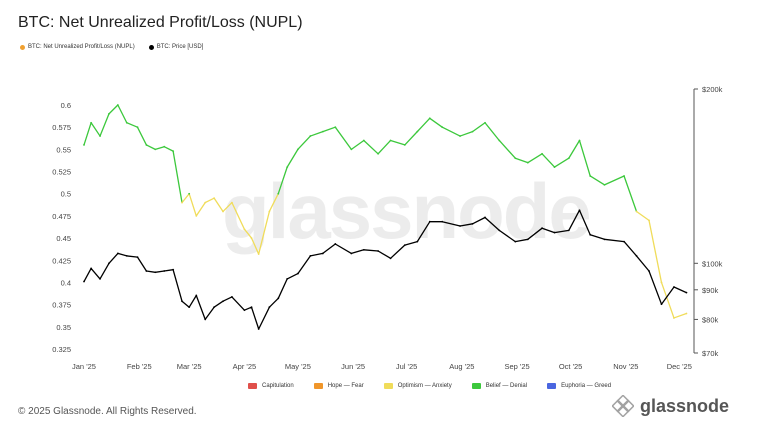  What do you see at coordinates (406, 366) in the screenshot?
I see `x-tick-label: Jul '25` at bounding box center [406, 366].